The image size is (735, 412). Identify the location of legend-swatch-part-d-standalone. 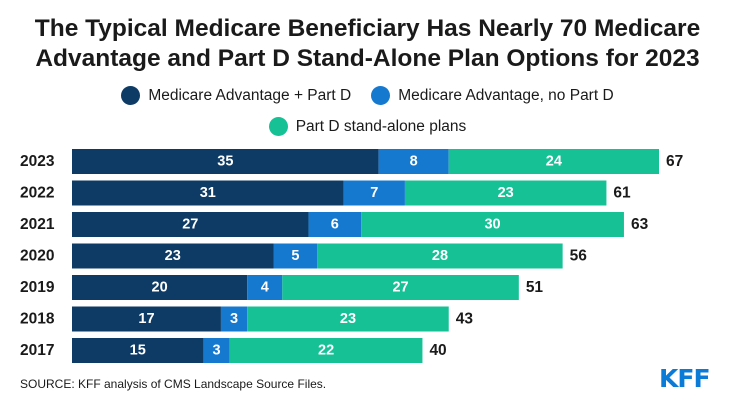
(278, 126).